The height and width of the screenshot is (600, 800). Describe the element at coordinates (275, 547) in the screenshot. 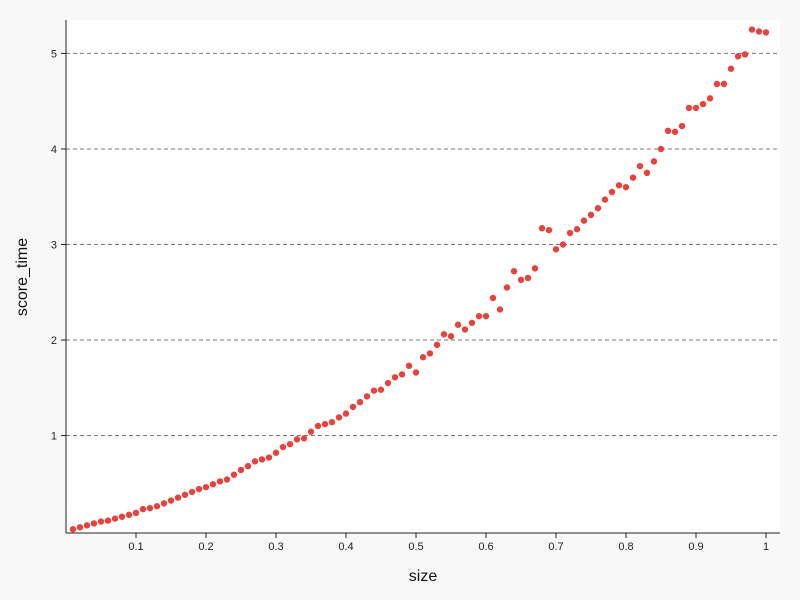

I see `x-tick-label: 0.3` at that location.